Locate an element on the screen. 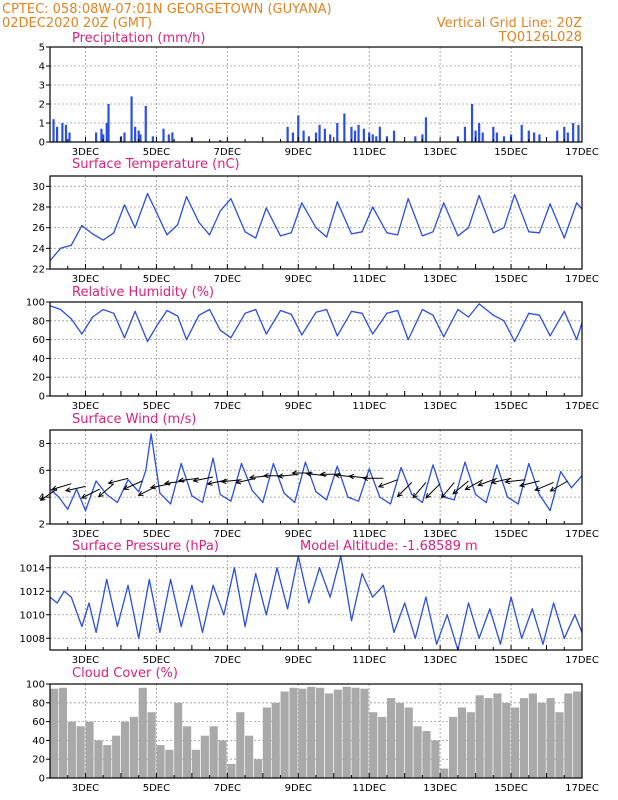  wind-xtick-label: 11DEC is located at coordinates (369, 534).